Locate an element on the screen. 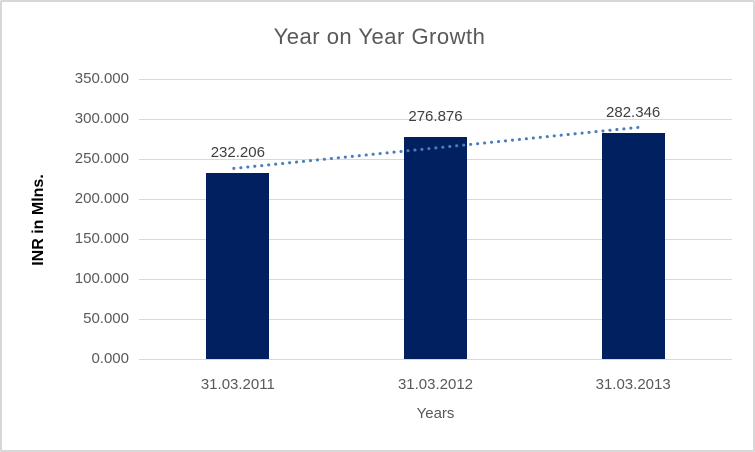  data-label: 232.206 is located at coordinates (237, 153).